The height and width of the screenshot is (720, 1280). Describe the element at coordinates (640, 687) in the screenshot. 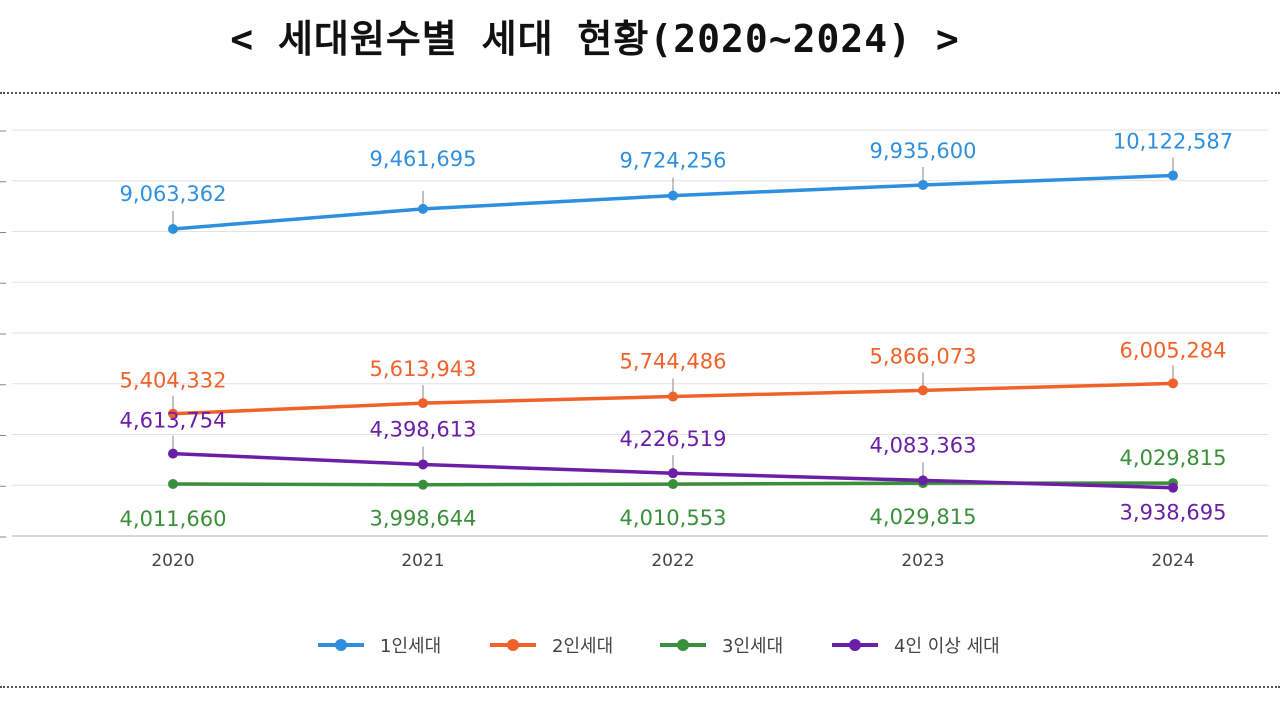

I see `bottom-dotted-divider` at that location.